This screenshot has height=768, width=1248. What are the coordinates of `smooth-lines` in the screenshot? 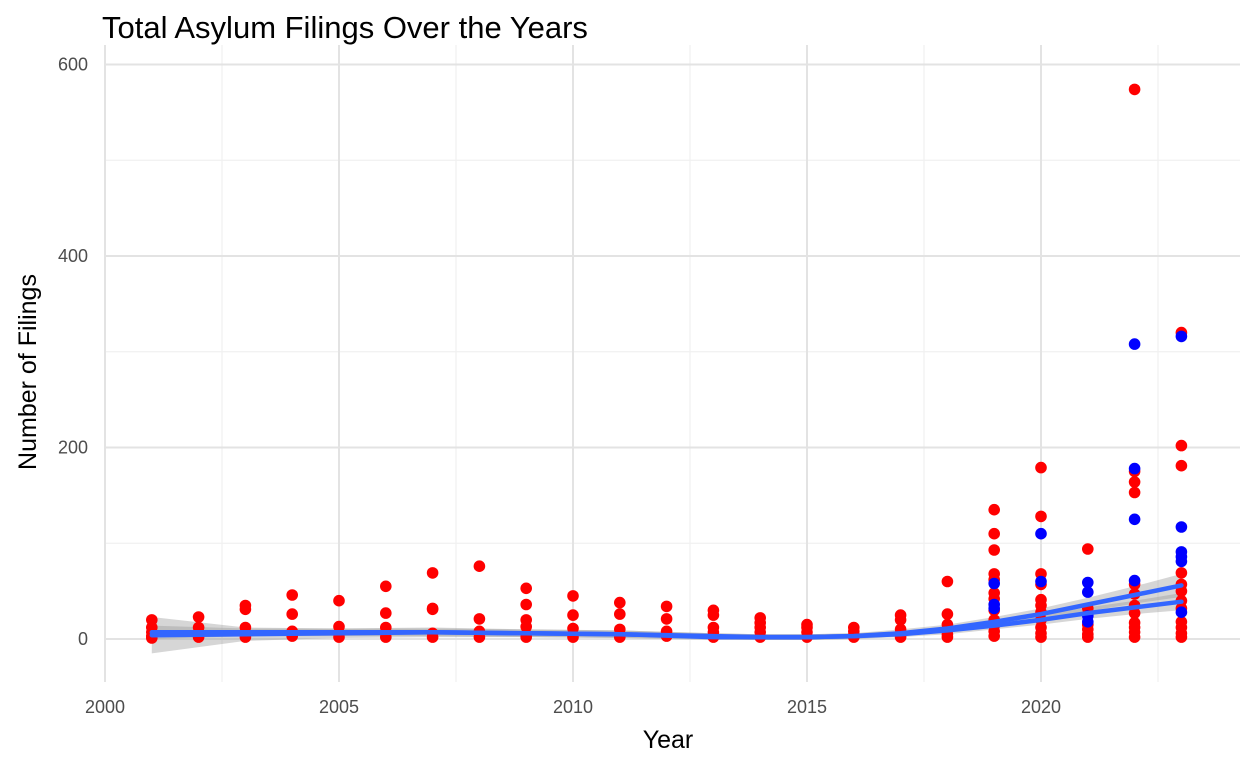 It's located at (666, 611).